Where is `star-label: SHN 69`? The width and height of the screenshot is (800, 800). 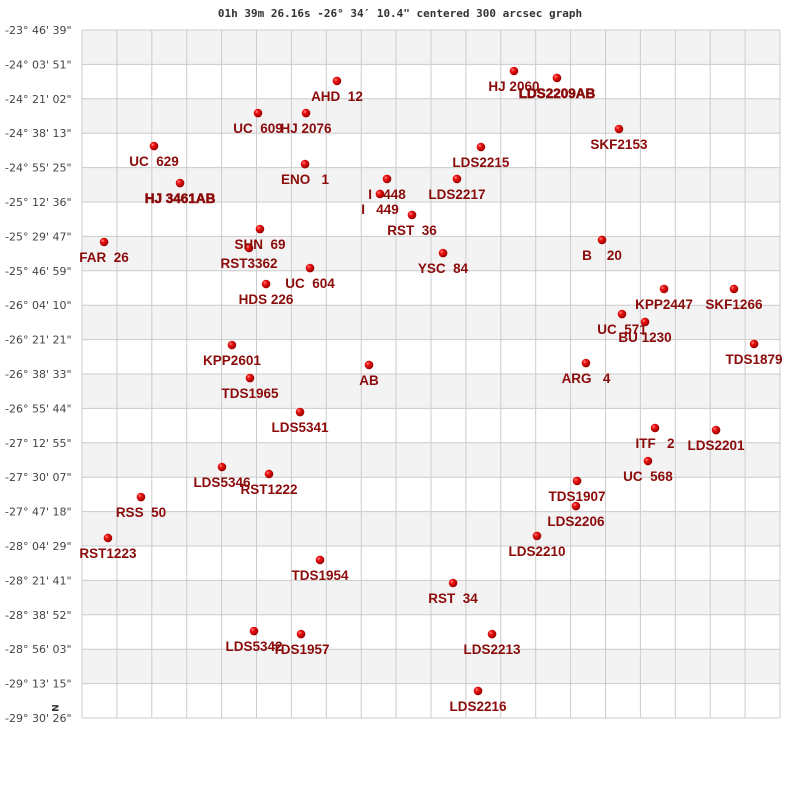 star-label: SHN 69 is located at coordinates (259, 244).